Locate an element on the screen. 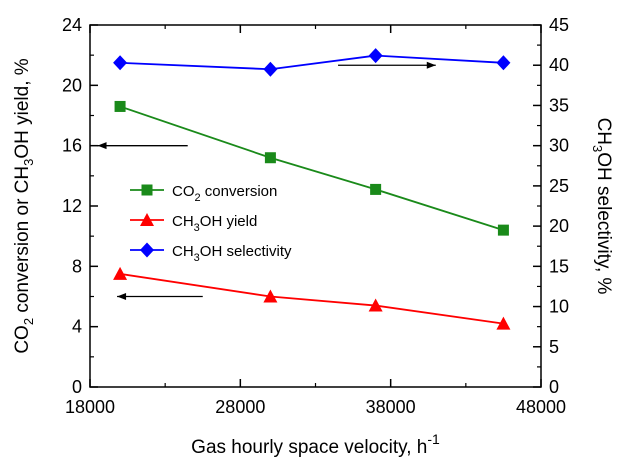  x-axis-title: Gas hourly space velocity, h-1 is located at coordinates (315, 444).